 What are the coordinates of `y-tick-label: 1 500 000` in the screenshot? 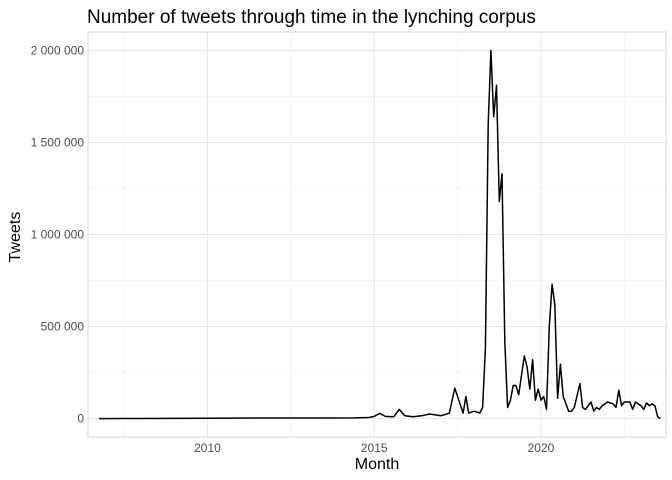 It's located at (58, 142).